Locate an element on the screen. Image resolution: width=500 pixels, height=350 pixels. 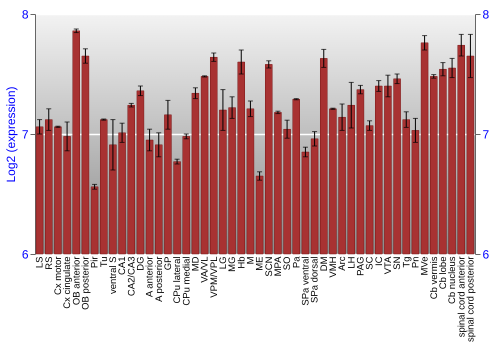
x-tick-label: Tu is located at coordinates (104, 262).